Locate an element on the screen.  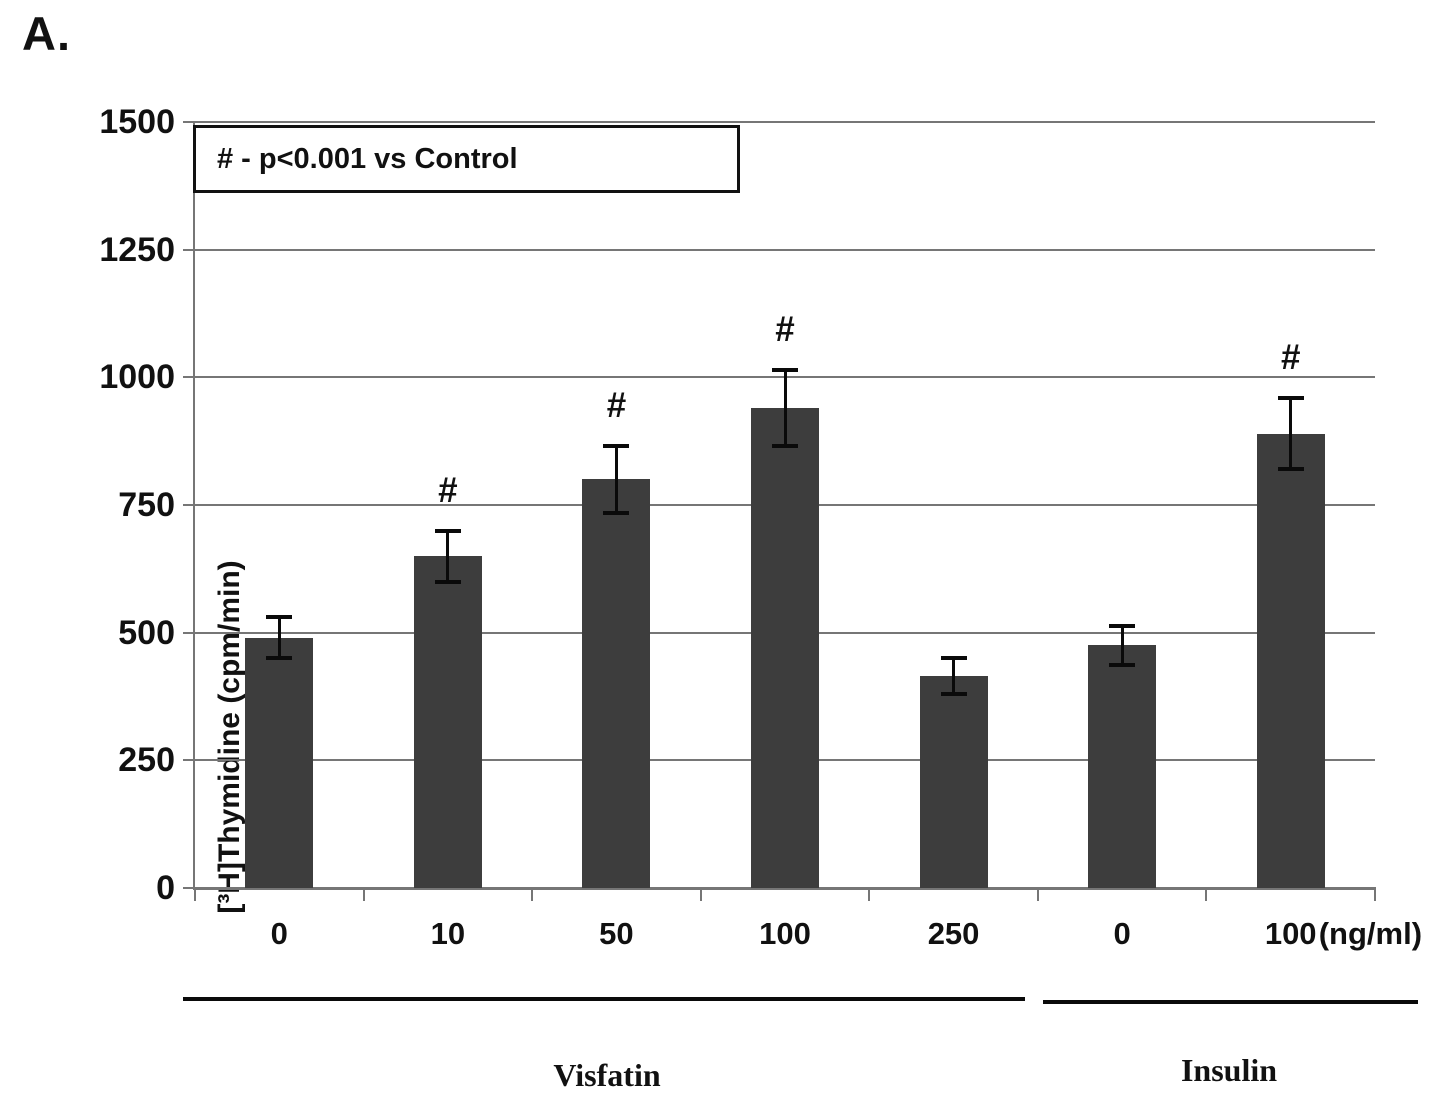
y-tick-label: 1500 is located at coordinates (137, 122).